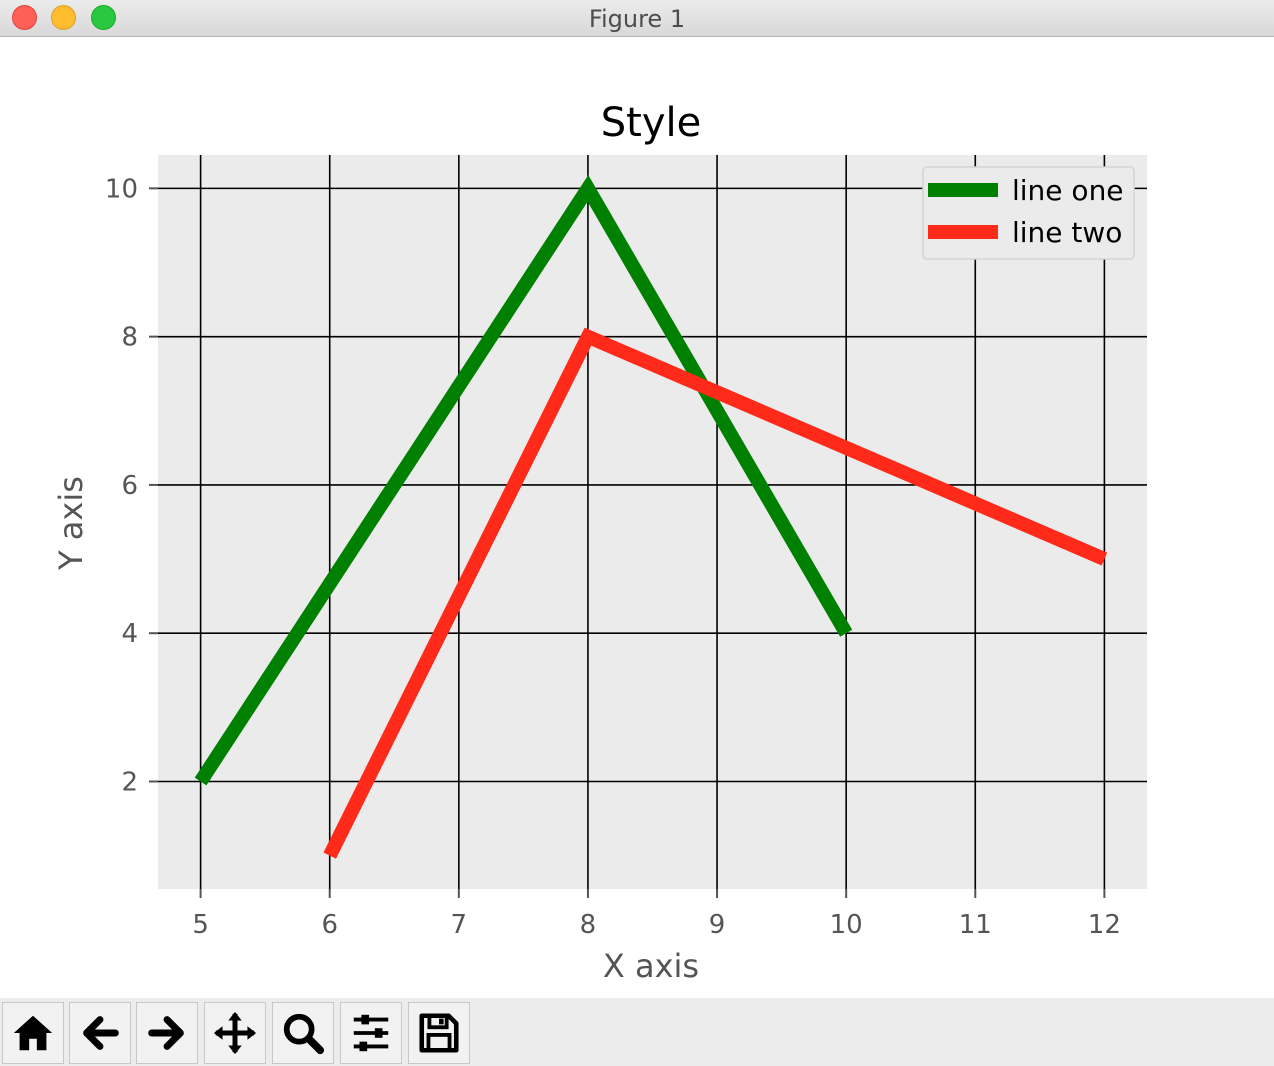 This screenshot has height=1066, width=1274. I want to click on window-titlebar: Figure 1, so click(637, 18).